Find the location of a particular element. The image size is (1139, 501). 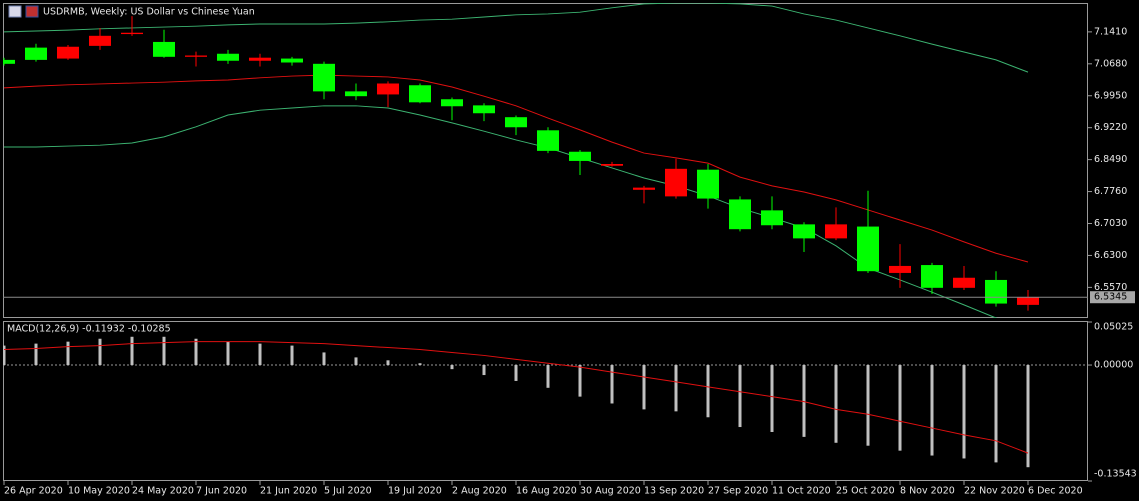

last-price-label: 6.5345 is located at coordinates (1110, 297).